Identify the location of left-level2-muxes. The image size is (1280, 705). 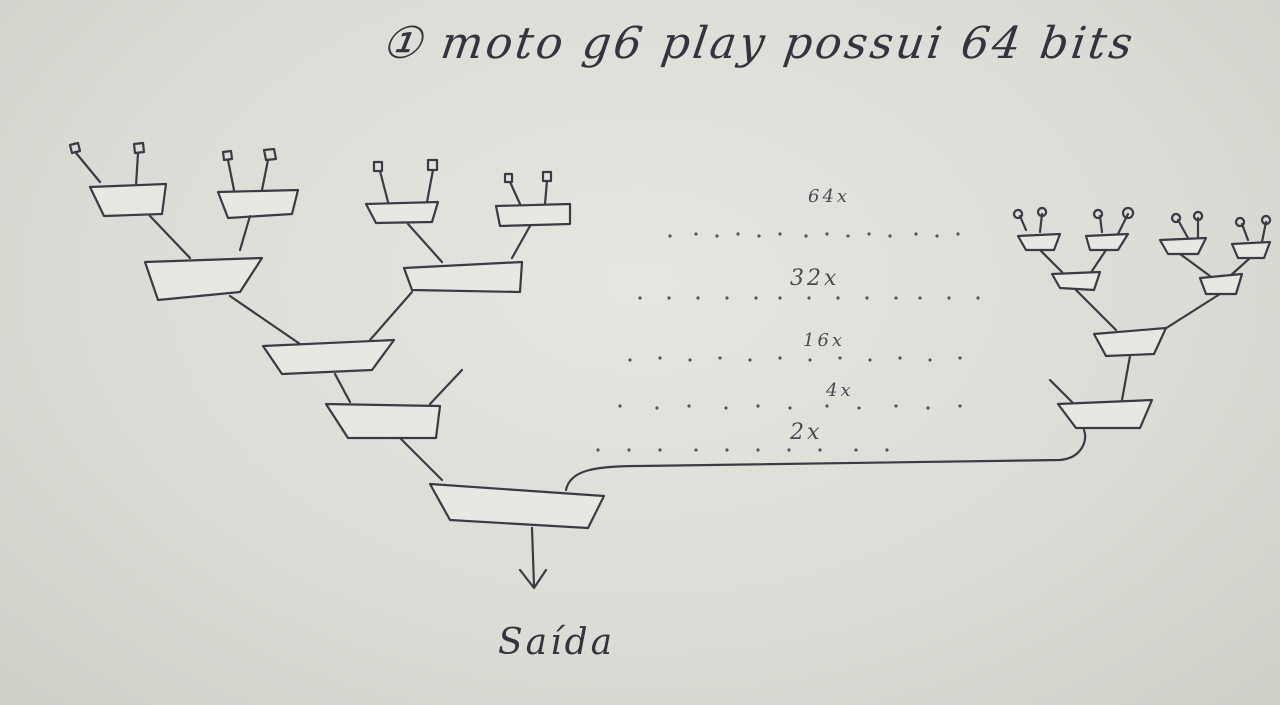
(337, 258).